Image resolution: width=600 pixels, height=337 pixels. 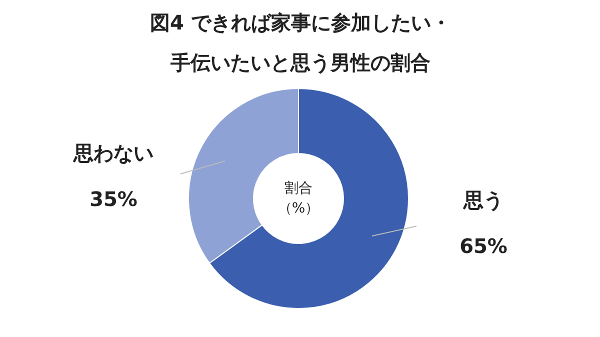 I want to click on chart-subtitle: 手伝いたいと思う男性の割合, so click(x=300, y=62).